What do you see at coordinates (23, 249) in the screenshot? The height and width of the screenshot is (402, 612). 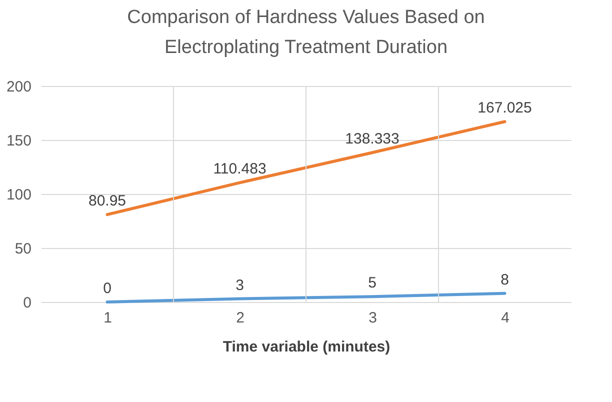 I see `y-tick-label: 50` at bounding box center [23, 249].